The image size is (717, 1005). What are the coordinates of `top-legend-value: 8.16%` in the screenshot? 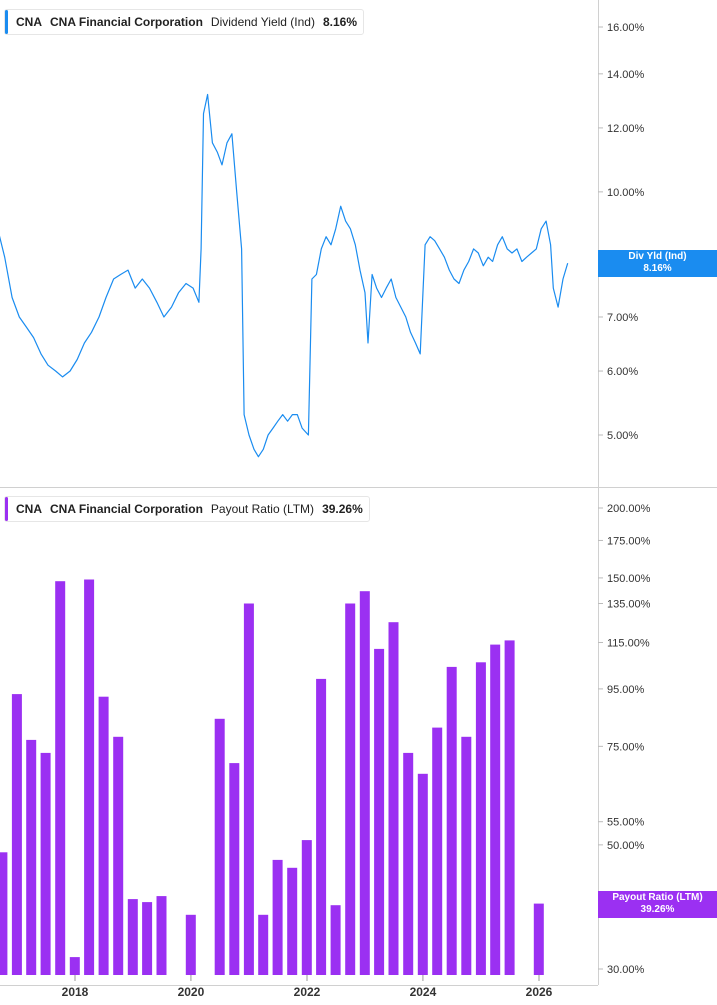 It's located at (339, 22).